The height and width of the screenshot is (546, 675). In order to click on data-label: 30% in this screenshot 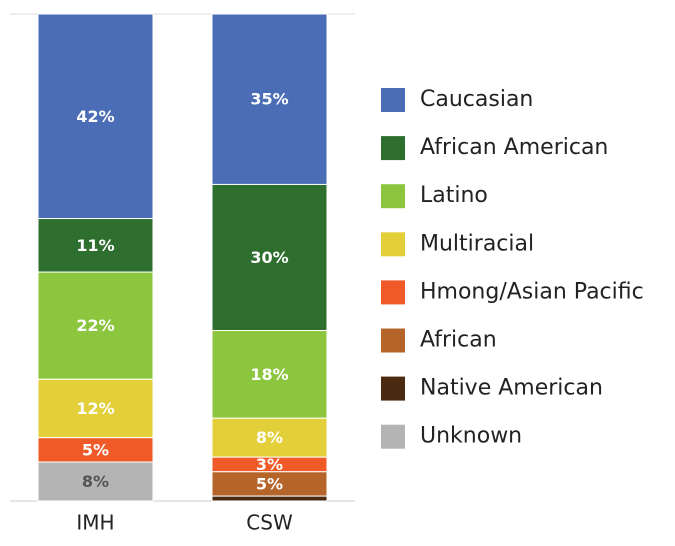, I will do `click(269, 257)`.